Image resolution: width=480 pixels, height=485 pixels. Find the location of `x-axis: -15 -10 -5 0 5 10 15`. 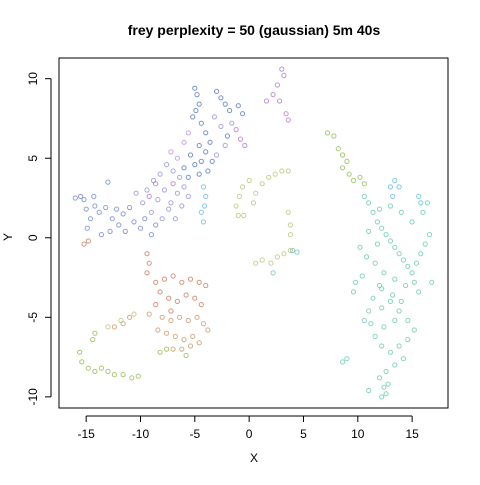

x-axis: -15 -10 -5 0 5 10 15 is located at coordinates (248, 428).